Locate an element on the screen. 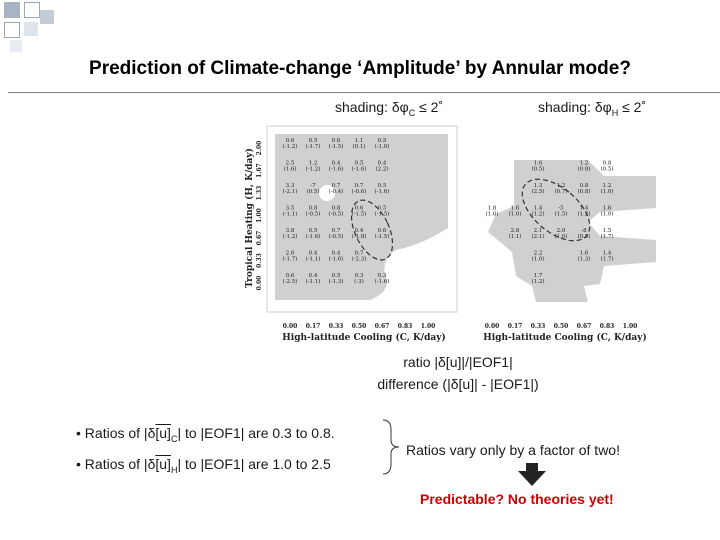 The image size is (720, 540). right-xtick-label: 0.67 is located at coordinates (584, 326).